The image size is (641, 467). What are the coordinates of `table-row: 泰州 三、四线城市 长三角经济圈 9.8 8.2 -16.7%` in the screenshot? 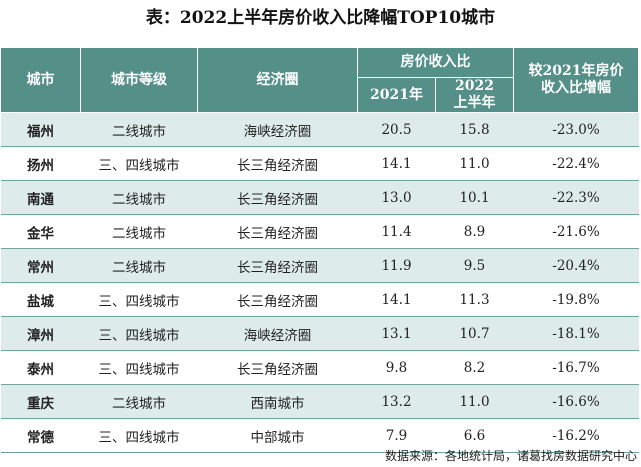 It's located at (319, 367).